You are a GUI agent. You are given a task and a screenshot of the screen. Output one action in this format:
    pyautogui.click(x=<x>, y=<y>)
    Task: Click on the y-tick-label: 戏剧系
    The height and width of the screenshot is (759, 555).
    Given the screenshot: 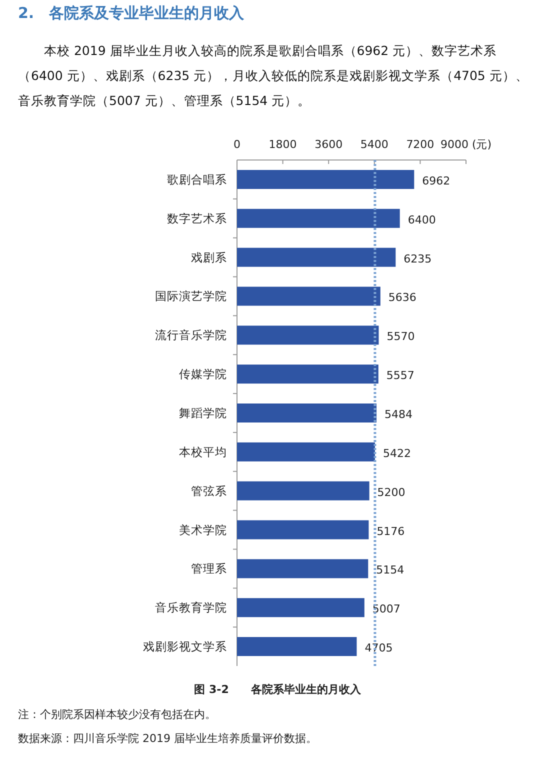 What is the action you would take?
    pyautogui.click(x=209, y=257)
    